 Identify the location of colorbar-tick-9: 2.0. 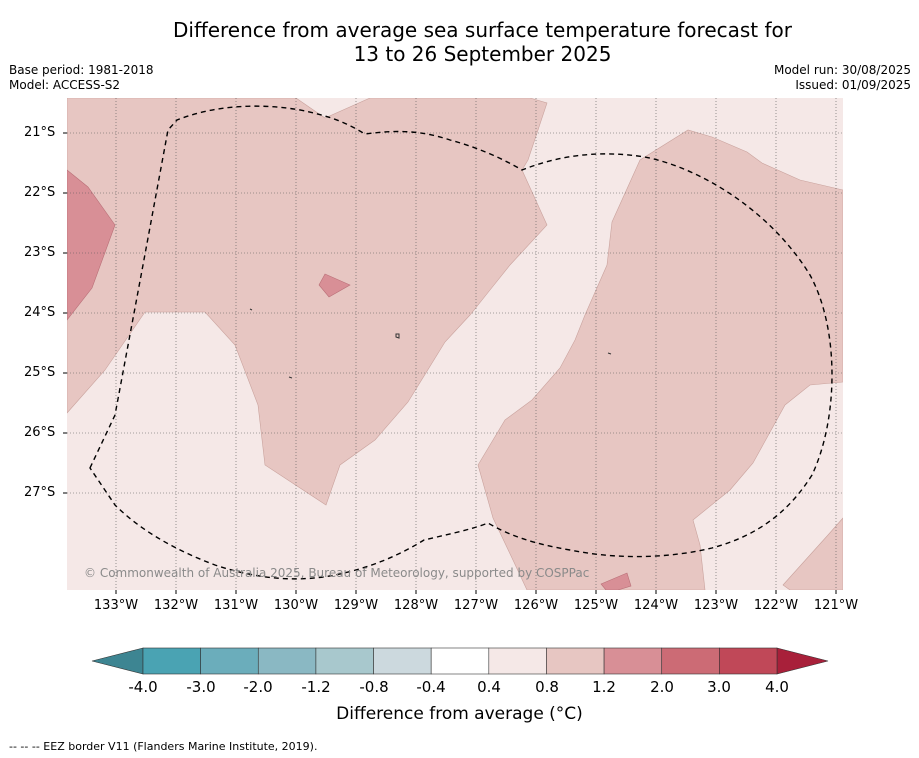
(662, 687).